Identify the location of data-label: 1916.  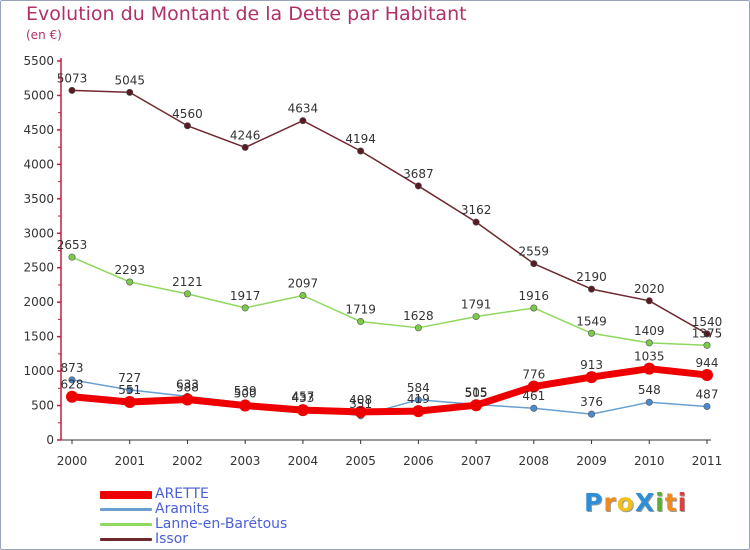
(534, 296).